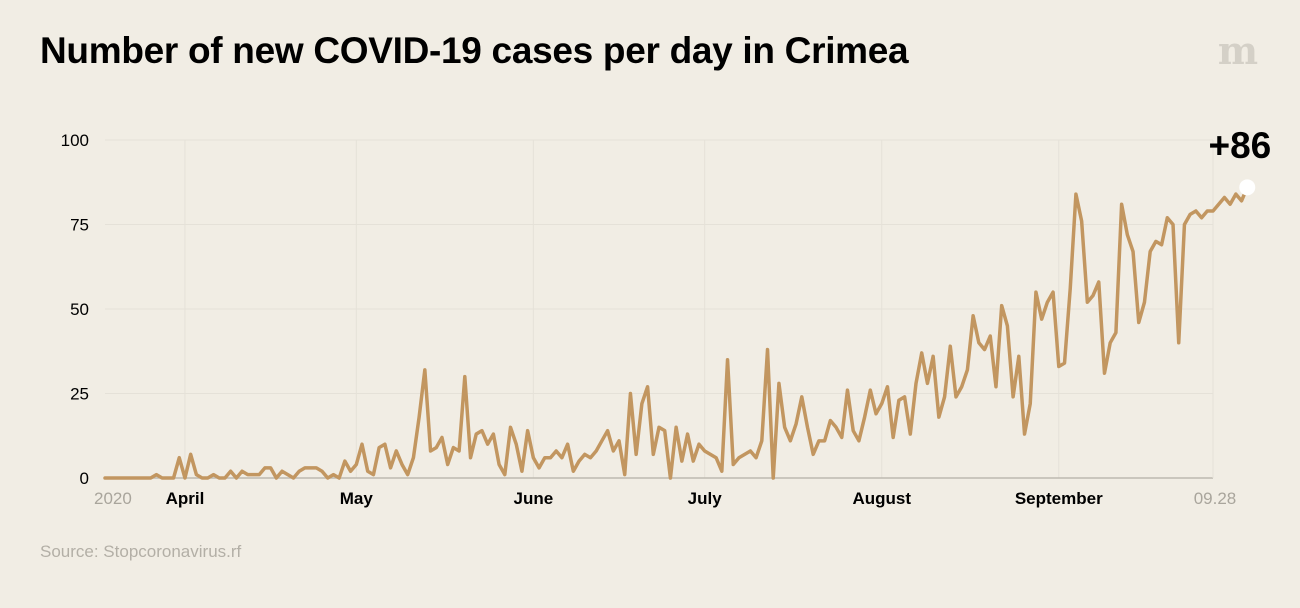  I want to click on last-point-label: +86, so click(1240, 145).